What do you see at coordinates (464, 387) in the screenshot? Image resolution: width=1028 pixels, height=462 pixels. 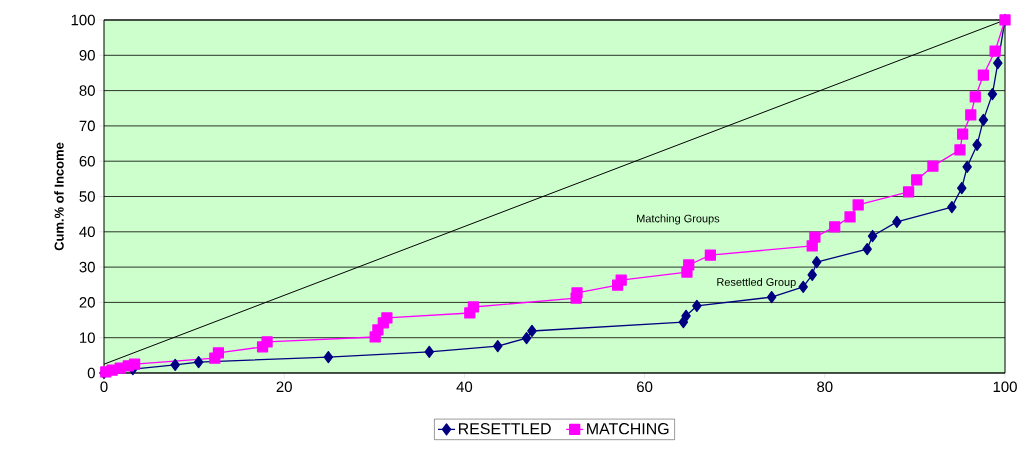 I see `x-tick-label: 40` at bounding box center [464, 387].